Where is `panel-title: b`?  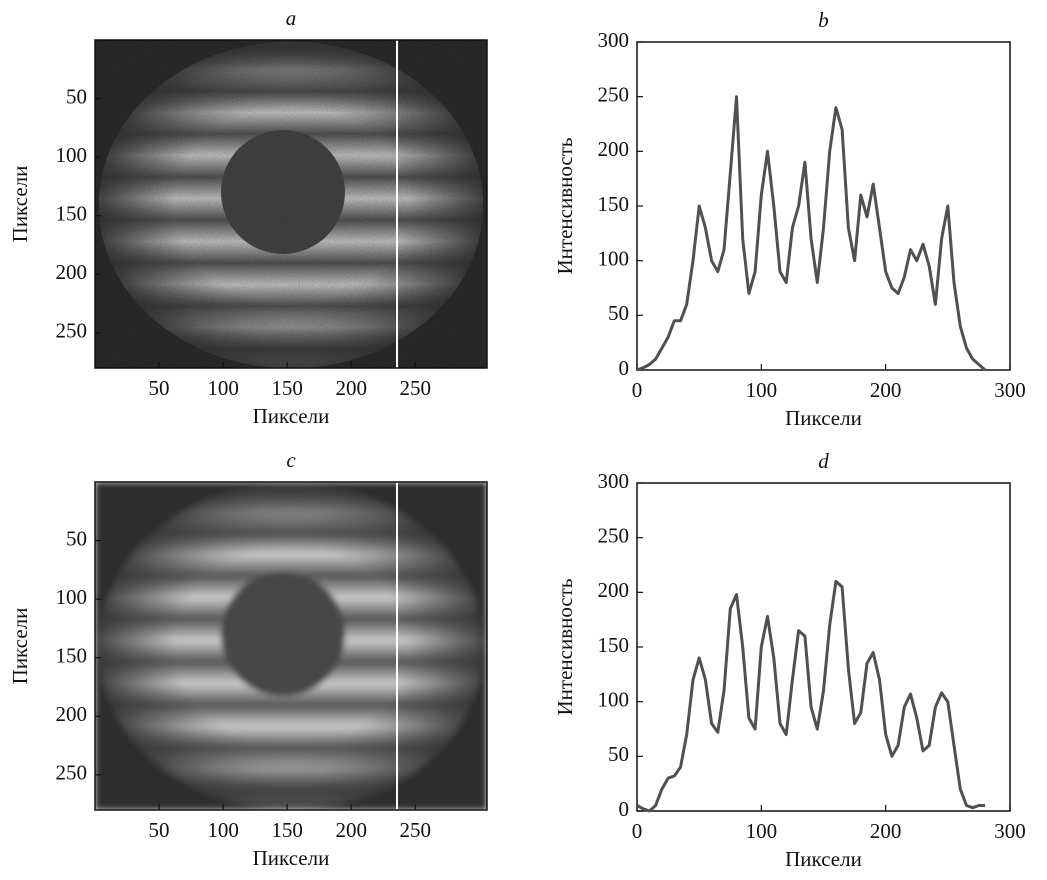
panel-title: b is located at coordinates (823, 20).